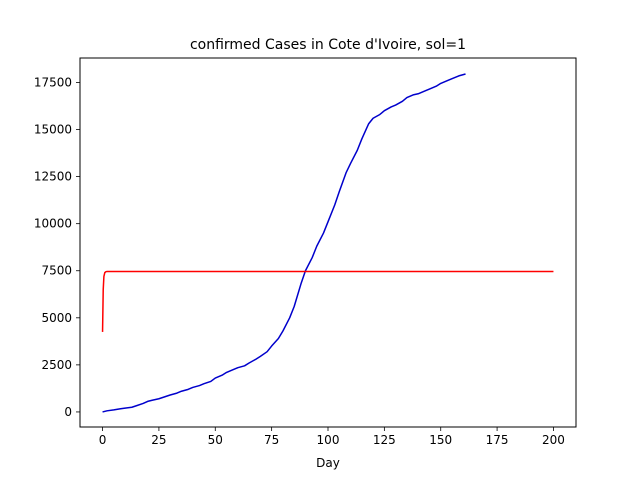 The width and height of the screenshot is (640, 480). Describe the element at coordinates (497, 440) in the screenshot. I see `x-tick-label: 175` at that location.